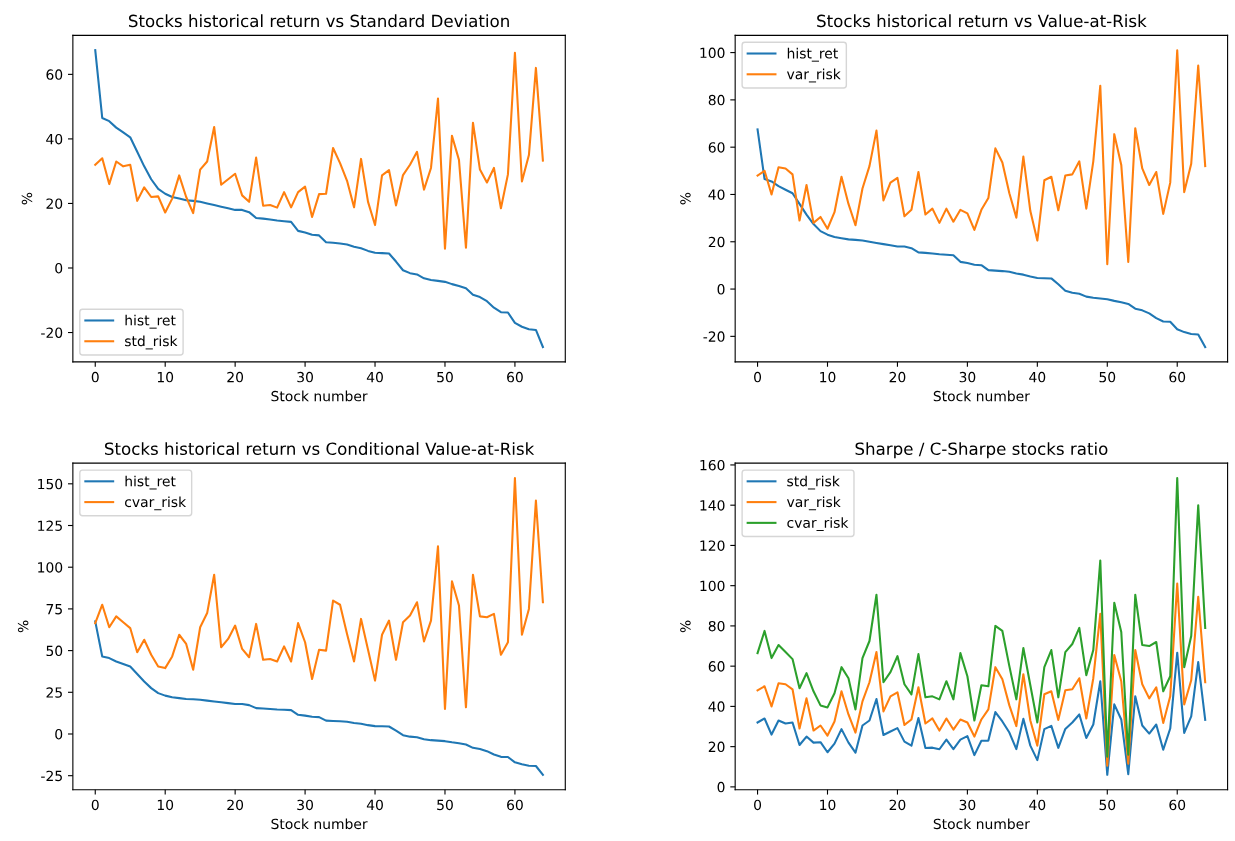 Image resolution: width=1235 pixels, height=841 pixels. Describe the element at coordinates (712, 465) in the screenshot. I see `y-tick-label: 160` at that location.